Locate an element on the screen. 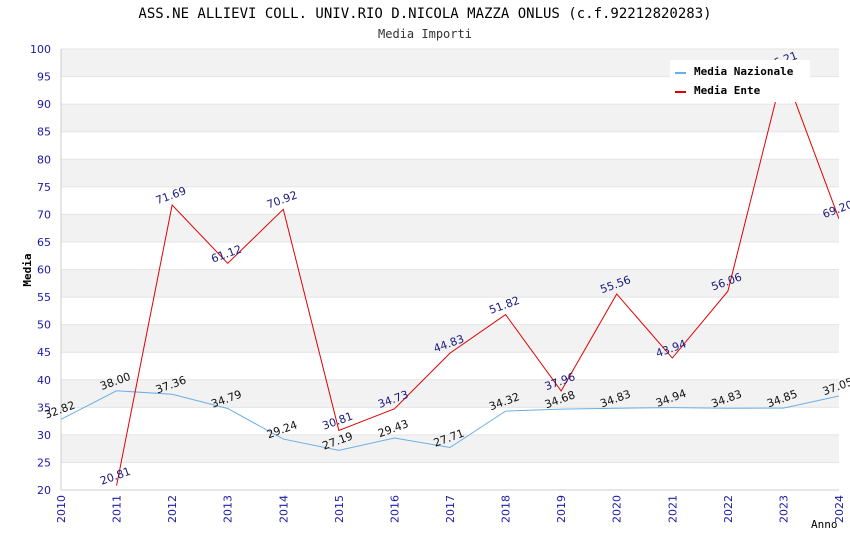  y-tick-label: 55 is located at coordinates (44, 297).